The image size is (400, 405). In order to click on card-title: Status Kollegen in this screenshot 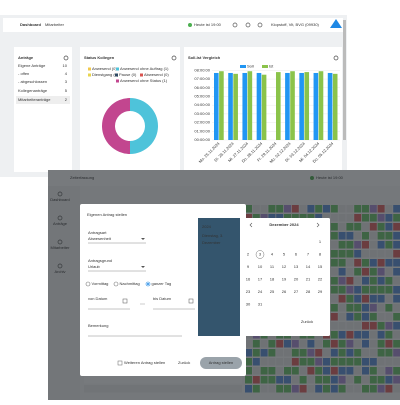, I will do `click(99, 57)`.